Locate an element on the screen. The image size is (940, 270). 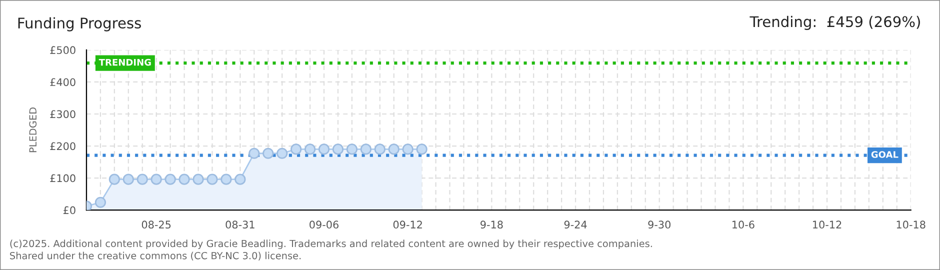
x-tick-label: 09-12 is located at coordinates (407, 224).